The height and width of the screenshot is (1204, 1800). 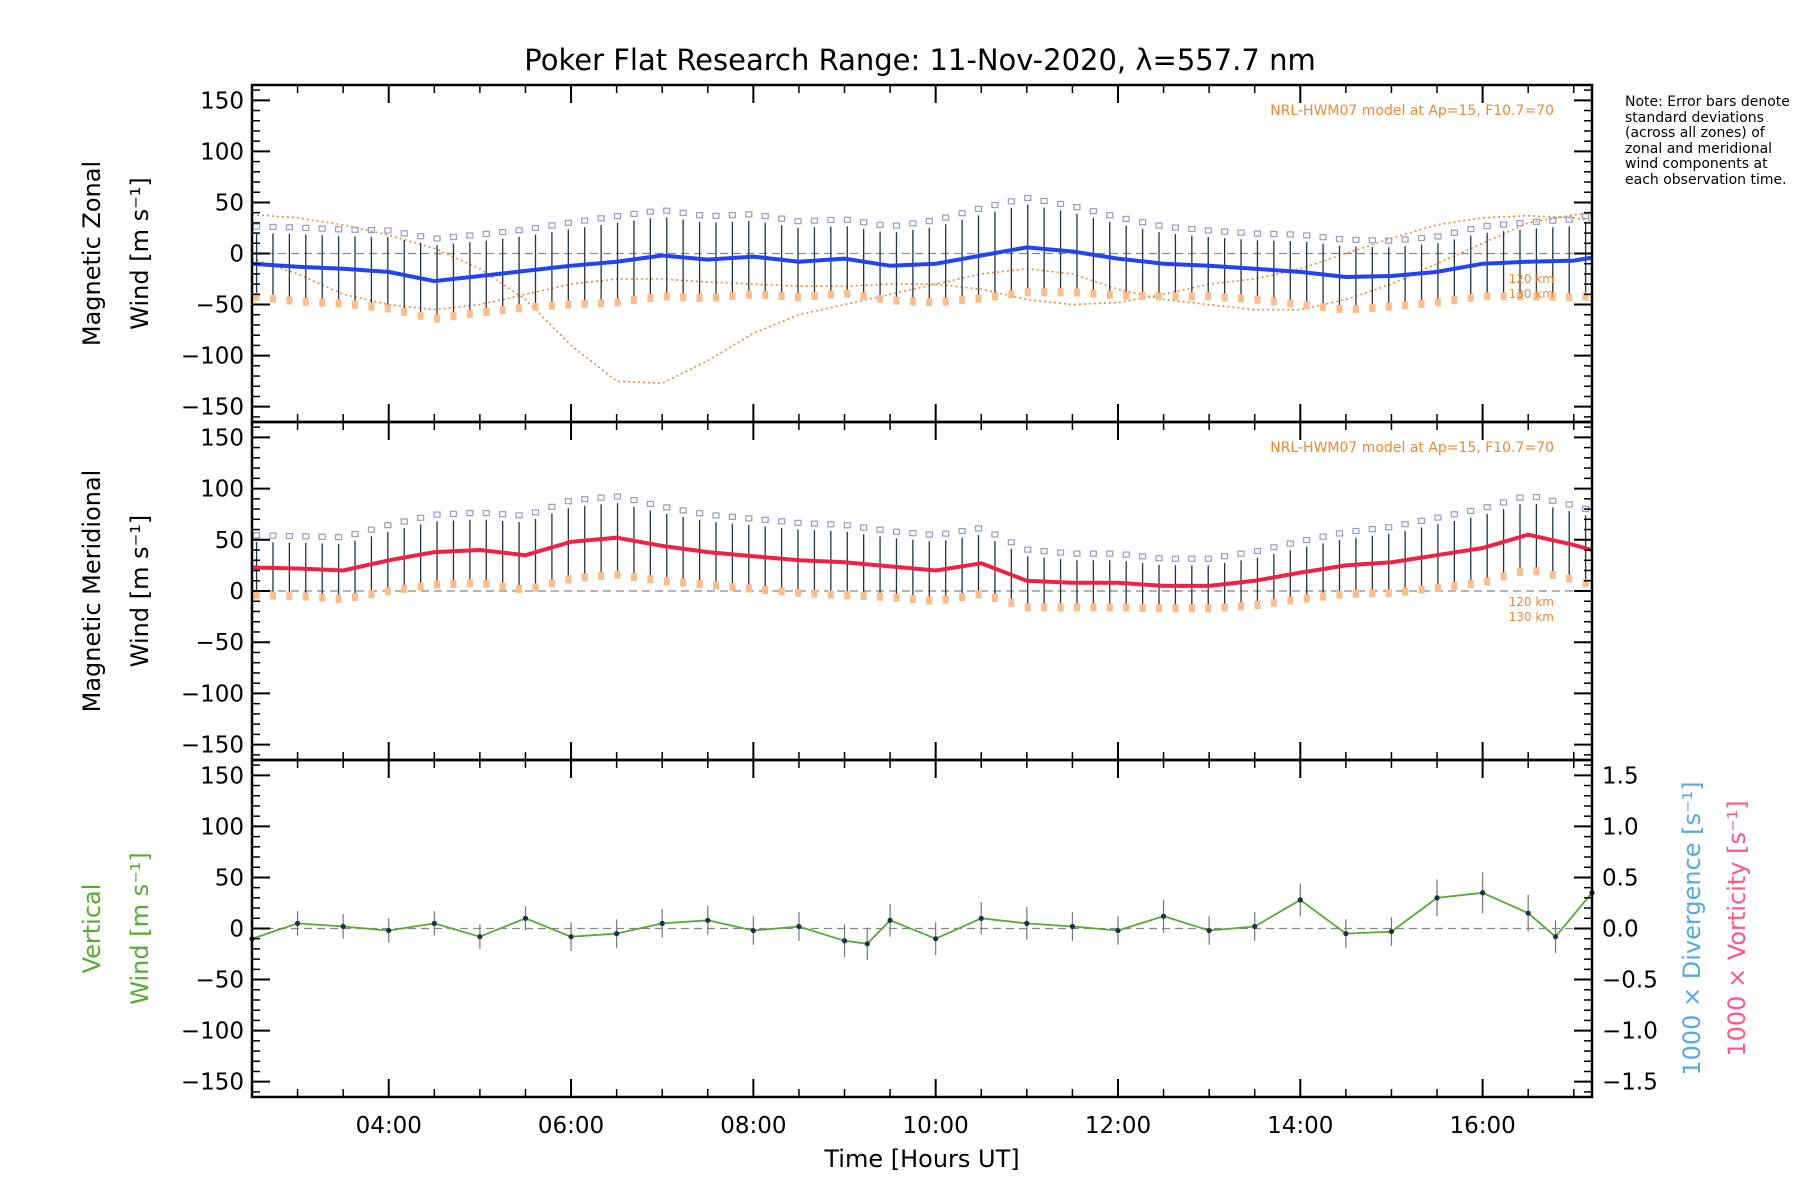 I want to click on vertical-ylabel: Vertical, so click(x=92, y=929).